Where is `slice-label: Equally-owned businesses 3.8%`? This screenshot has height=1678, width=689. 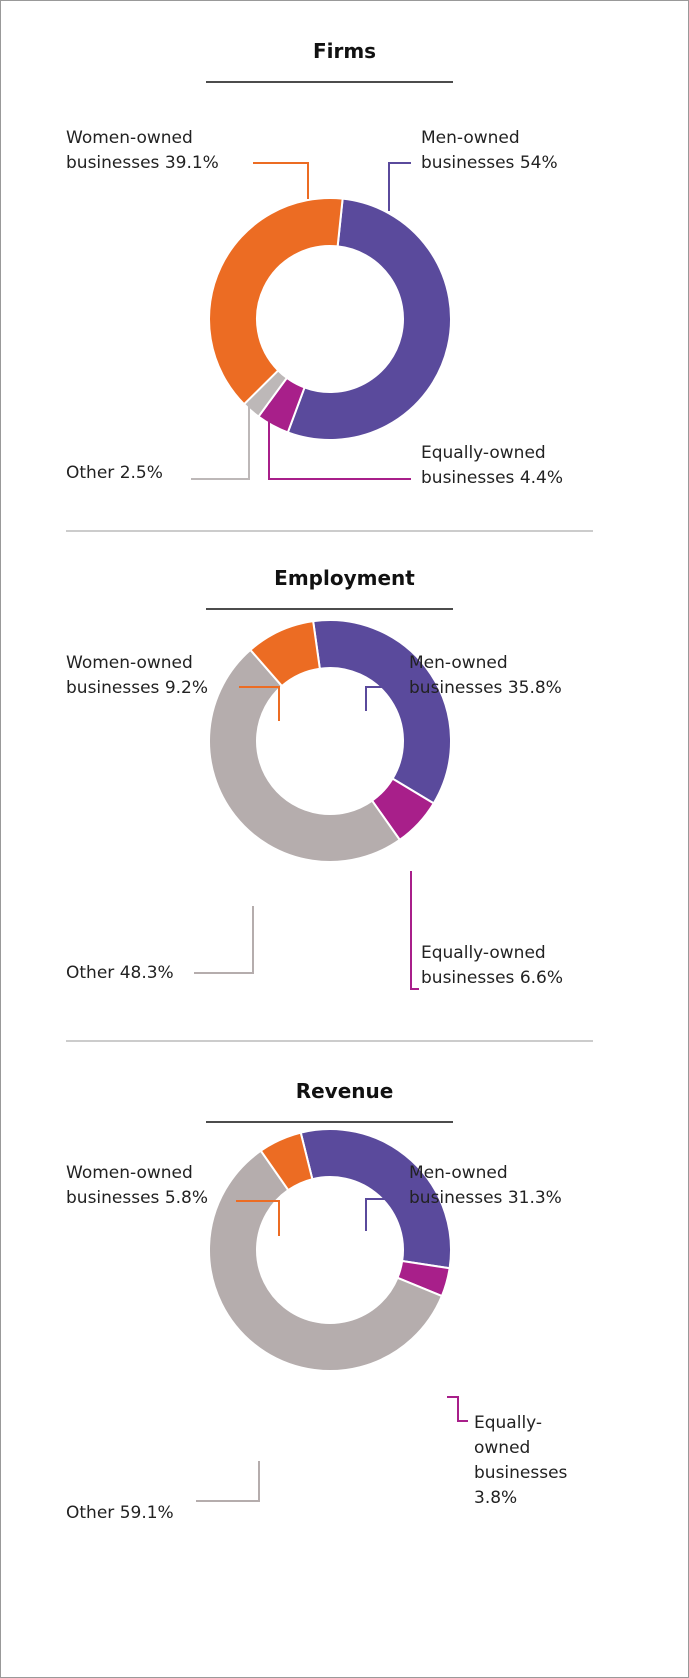 slice-label: Equally-owned businesses 3.8% is located at coordinates (529, 1461).